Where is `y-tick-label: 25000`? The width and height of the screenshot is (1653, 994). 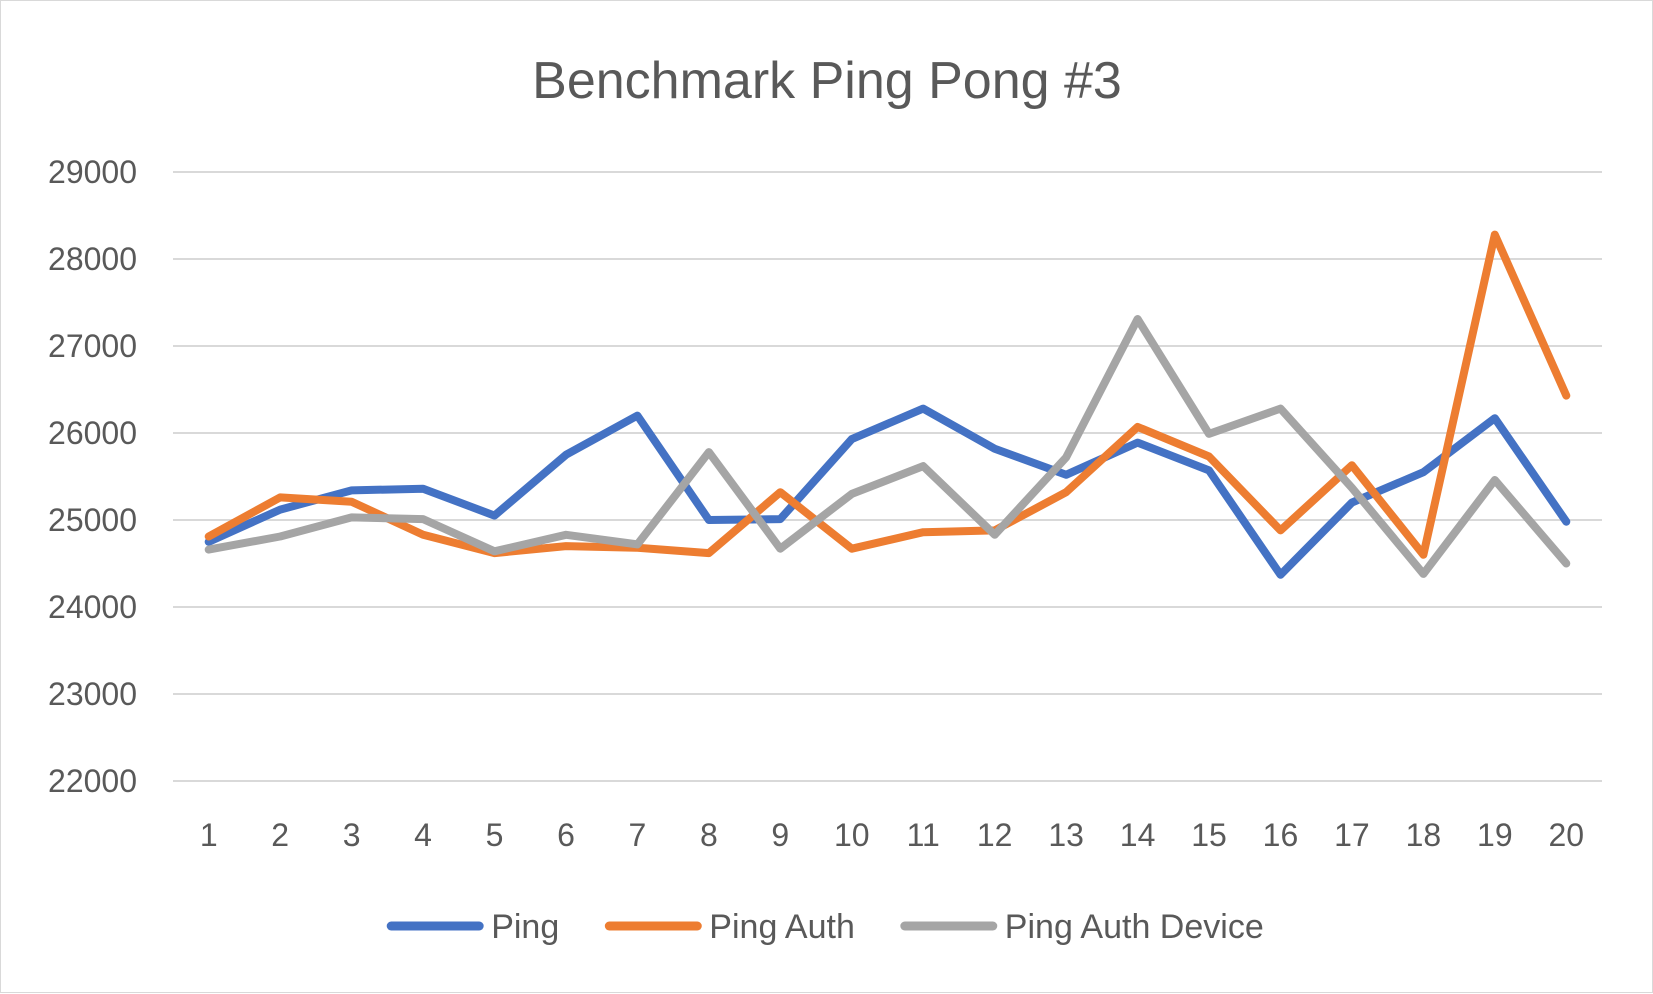 y-tick-label: 25000 is located at coordinates (92, 520).